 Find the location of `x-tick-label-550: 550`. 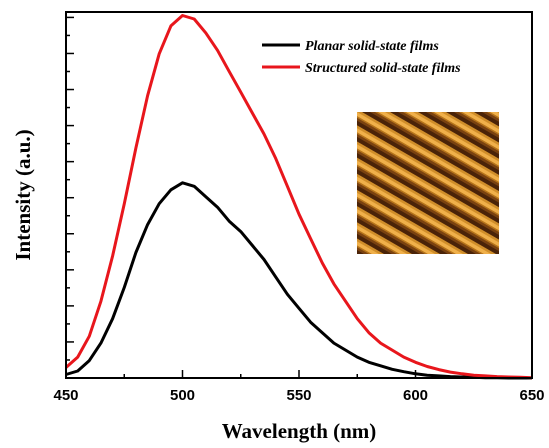

x-tick-label-550: 550 is located at coordinates (298, 395).